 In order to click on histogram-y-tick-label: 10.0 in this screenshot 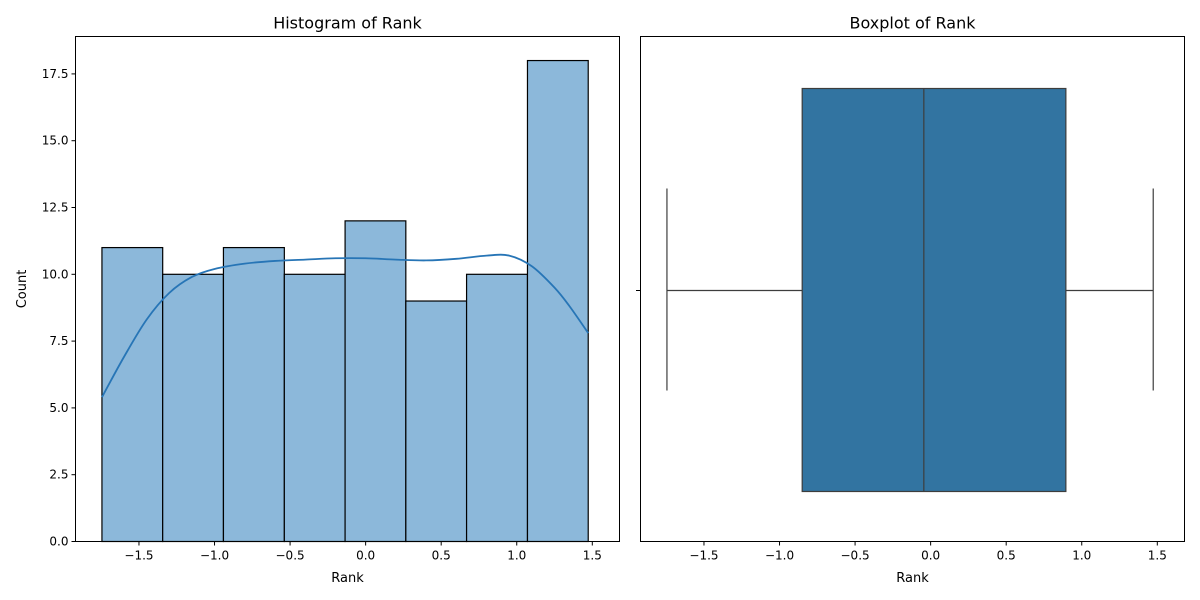, I will do `click(55, 274)`.